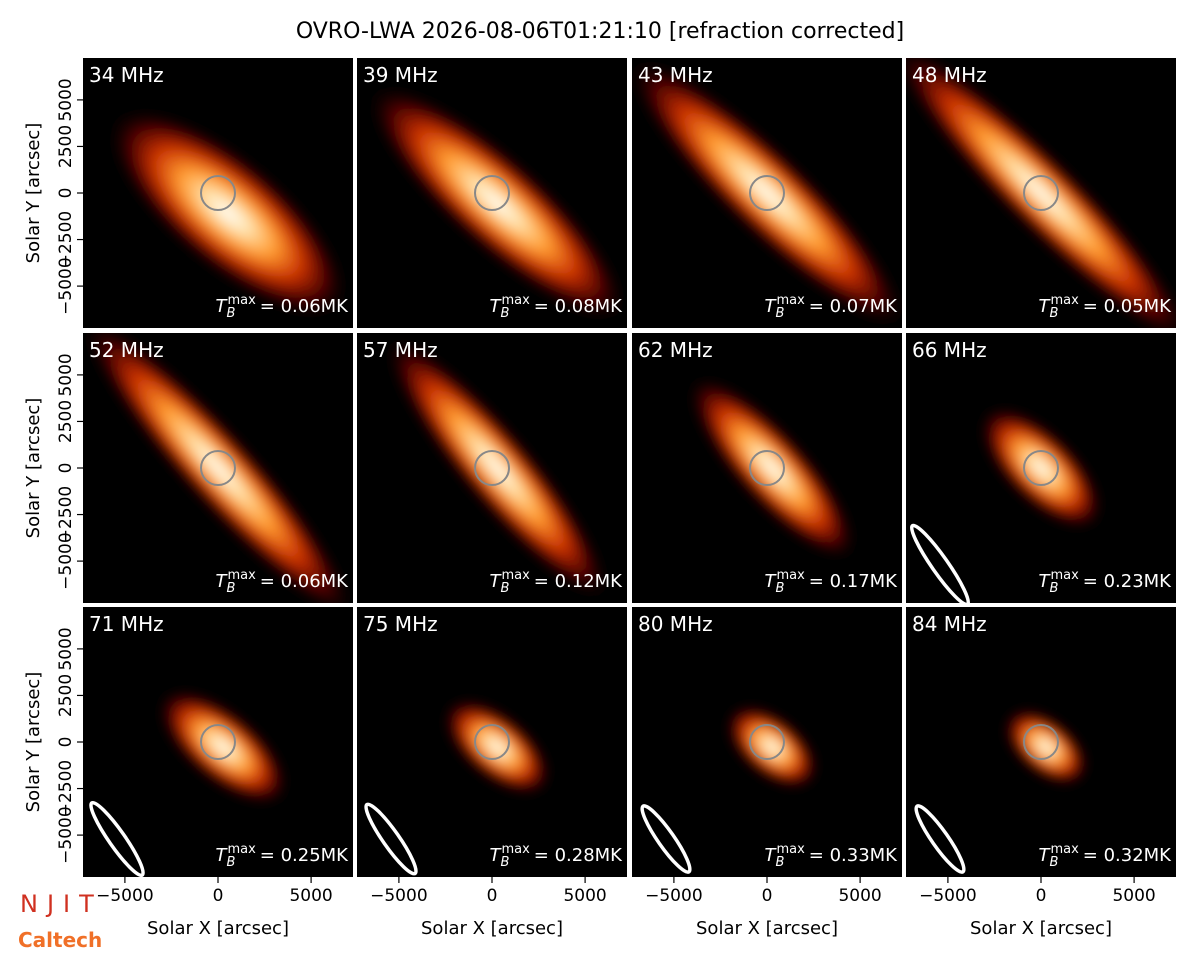 This screenshot has height=975, width=1200. I want to click on tmax-value: 0.12MK, so click(589, 581).